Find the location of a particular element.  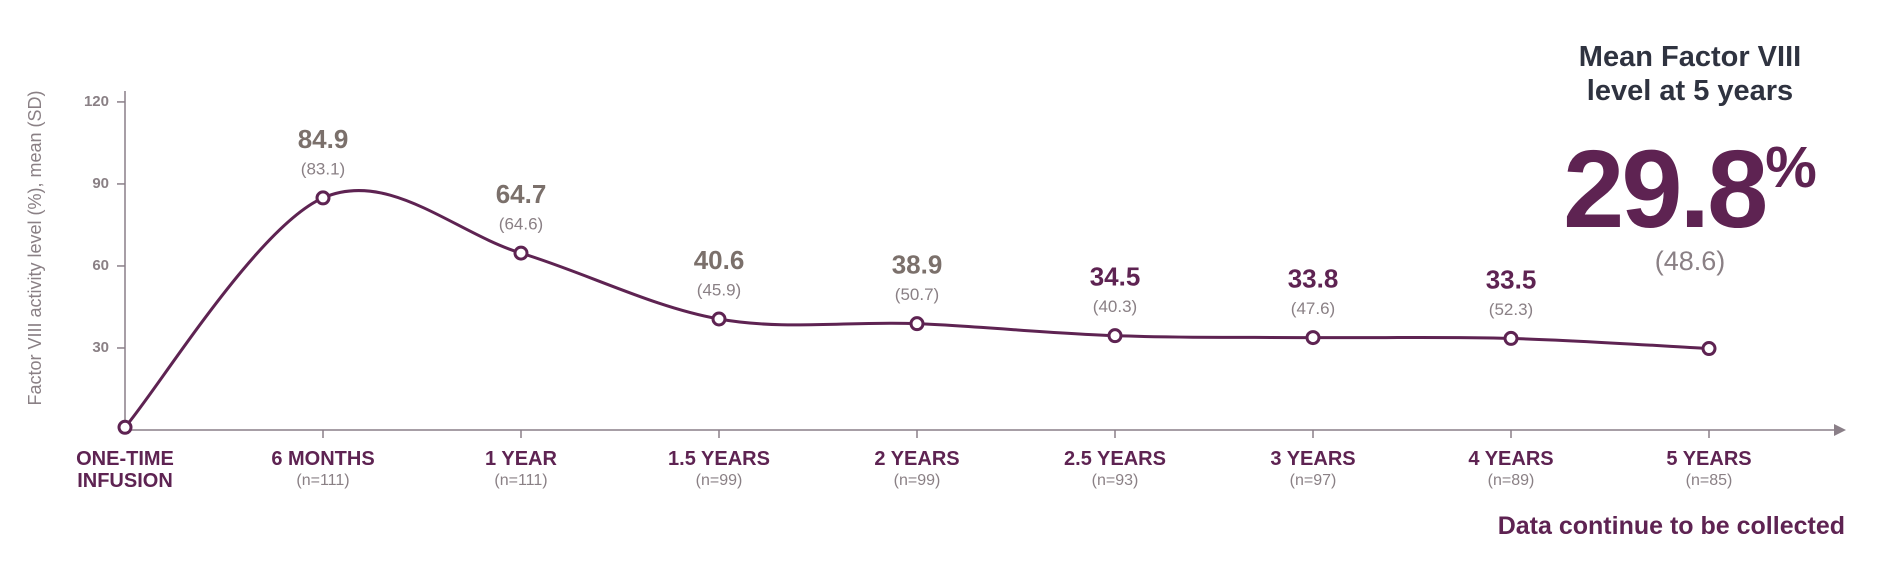

sample-size: (n=85) is located at coordinates (1709, 480).